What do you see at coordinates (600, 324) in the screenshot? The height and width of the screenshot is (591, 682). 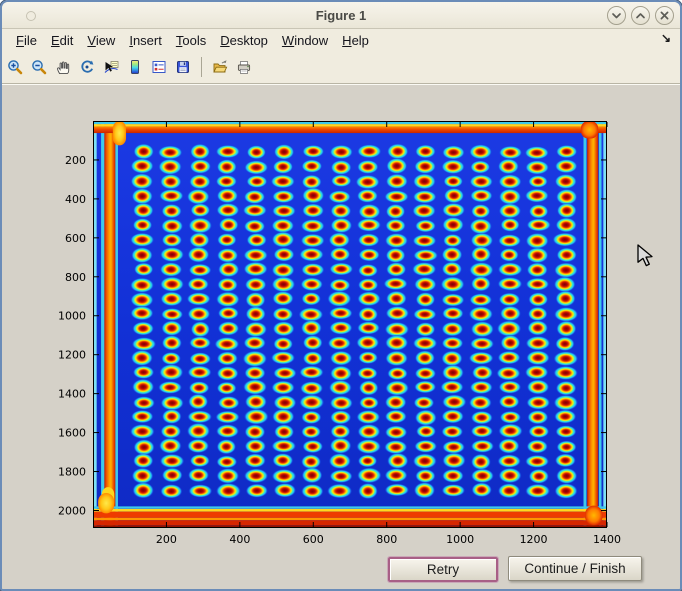 I see `frame-band` at bounding box center [600, 324].